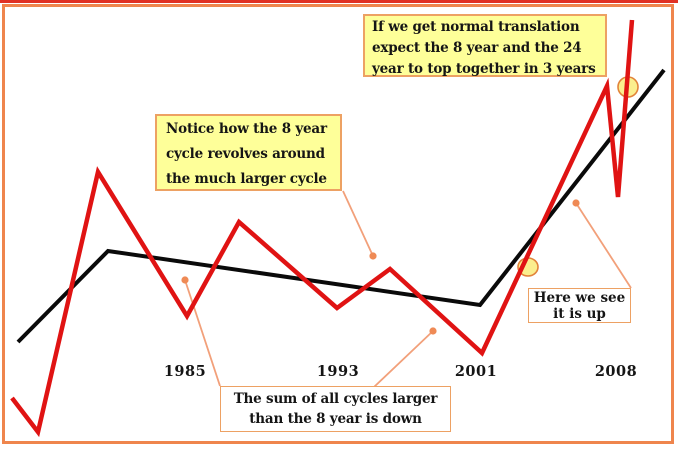 This screenshot has width=678, height=461. What do you see at coordinates (433, 331) in the screenshot?
I see `sum-box-right-leader-dot` at bounding box center [433, 331].